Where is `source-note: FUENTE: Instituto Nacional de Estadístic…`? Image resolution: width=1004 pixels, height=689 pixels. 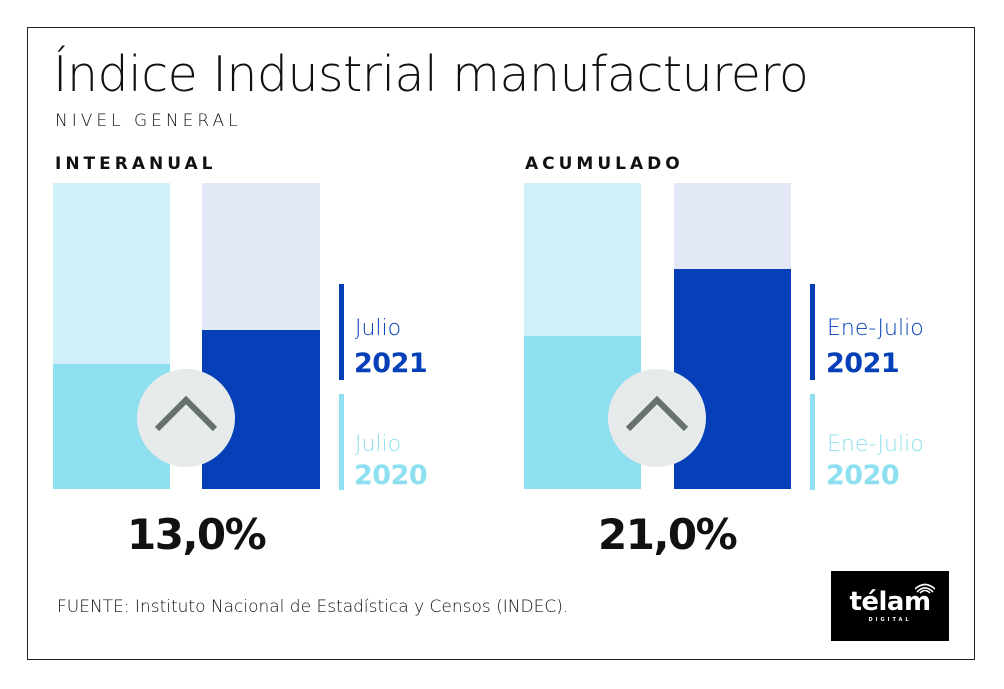
source-note: FUENTE: Instituto Nacional de Estadístic… is located at coordinates (313, 607).